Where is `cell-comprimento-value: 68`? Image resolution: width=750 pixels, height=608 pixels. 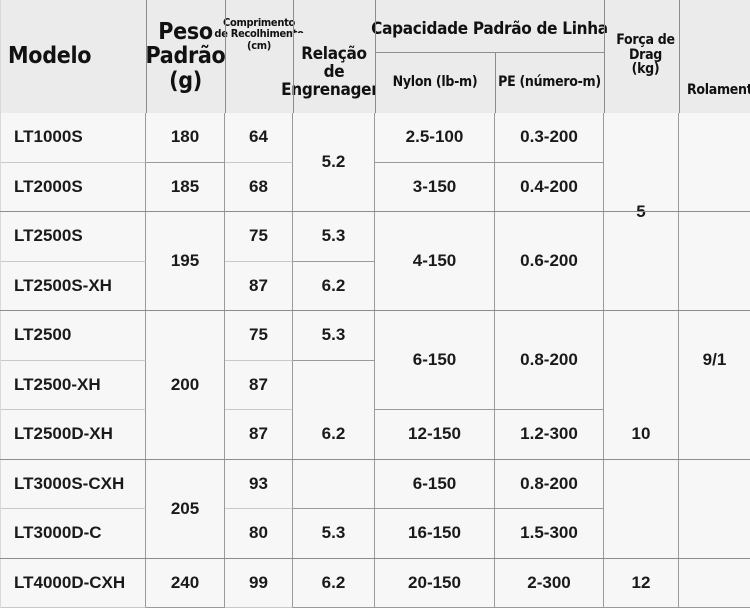 cell-comprimento-value: 68 is located at coordinates (258, 186).